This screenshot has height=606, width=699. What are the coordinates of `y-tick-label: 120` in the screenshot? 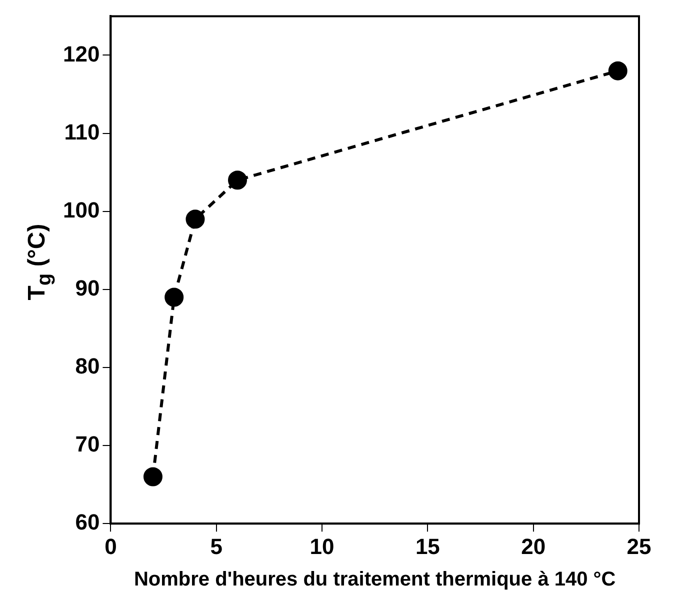 It's located at (81, 53).